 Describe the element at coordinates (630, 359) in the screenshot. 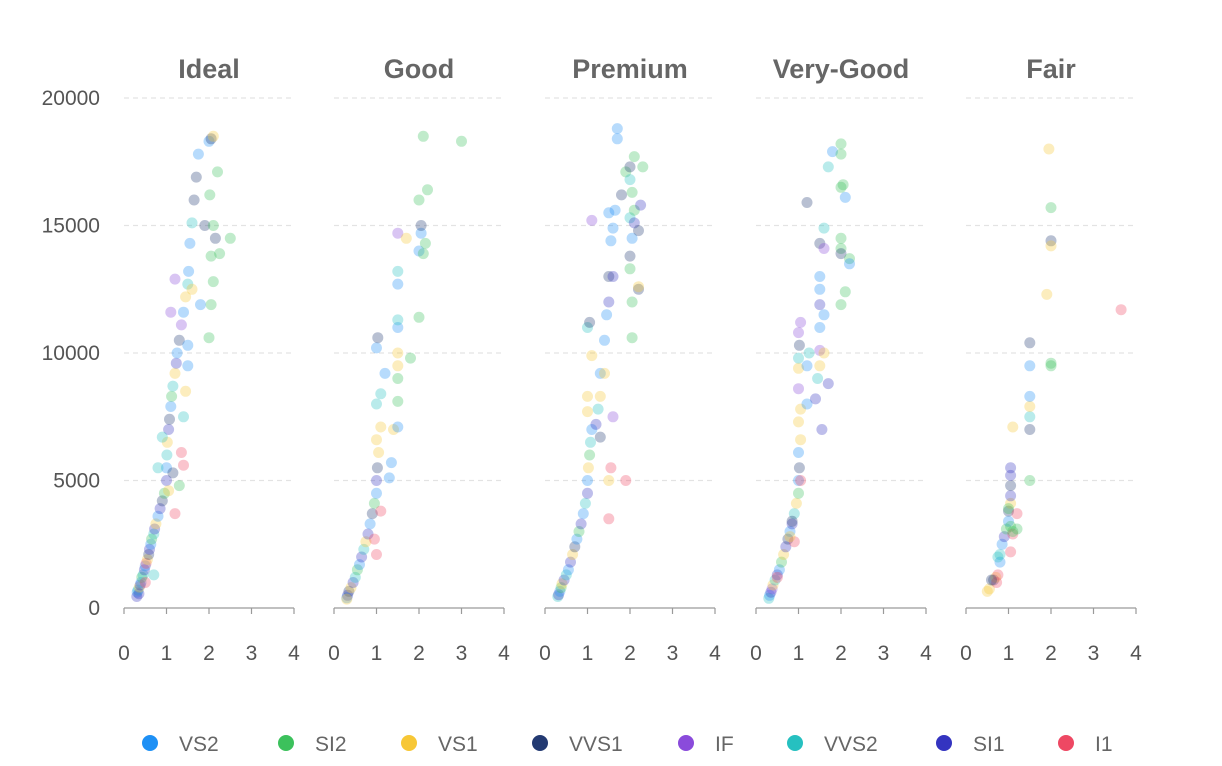

I see `facet-panel-premium: Premium 0 1 2 3 4` at that location.